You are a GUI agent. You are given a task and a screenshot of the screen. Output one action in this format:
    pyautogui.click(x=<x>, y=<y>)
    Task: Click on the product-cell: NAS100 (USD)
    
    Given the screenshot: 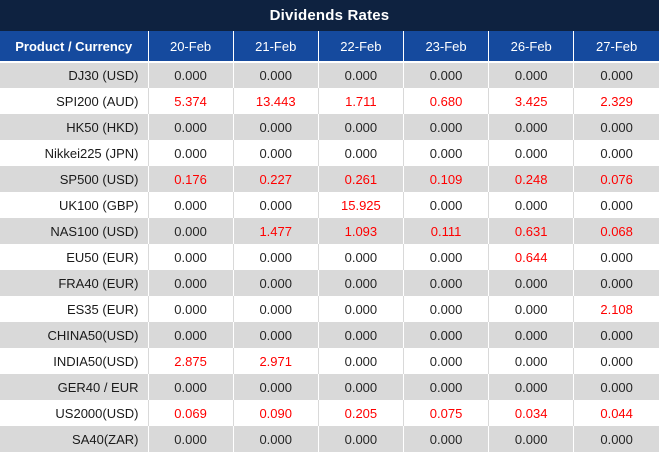 What is the action you would take?
    pyautogui.click(x=74, y=231)
    